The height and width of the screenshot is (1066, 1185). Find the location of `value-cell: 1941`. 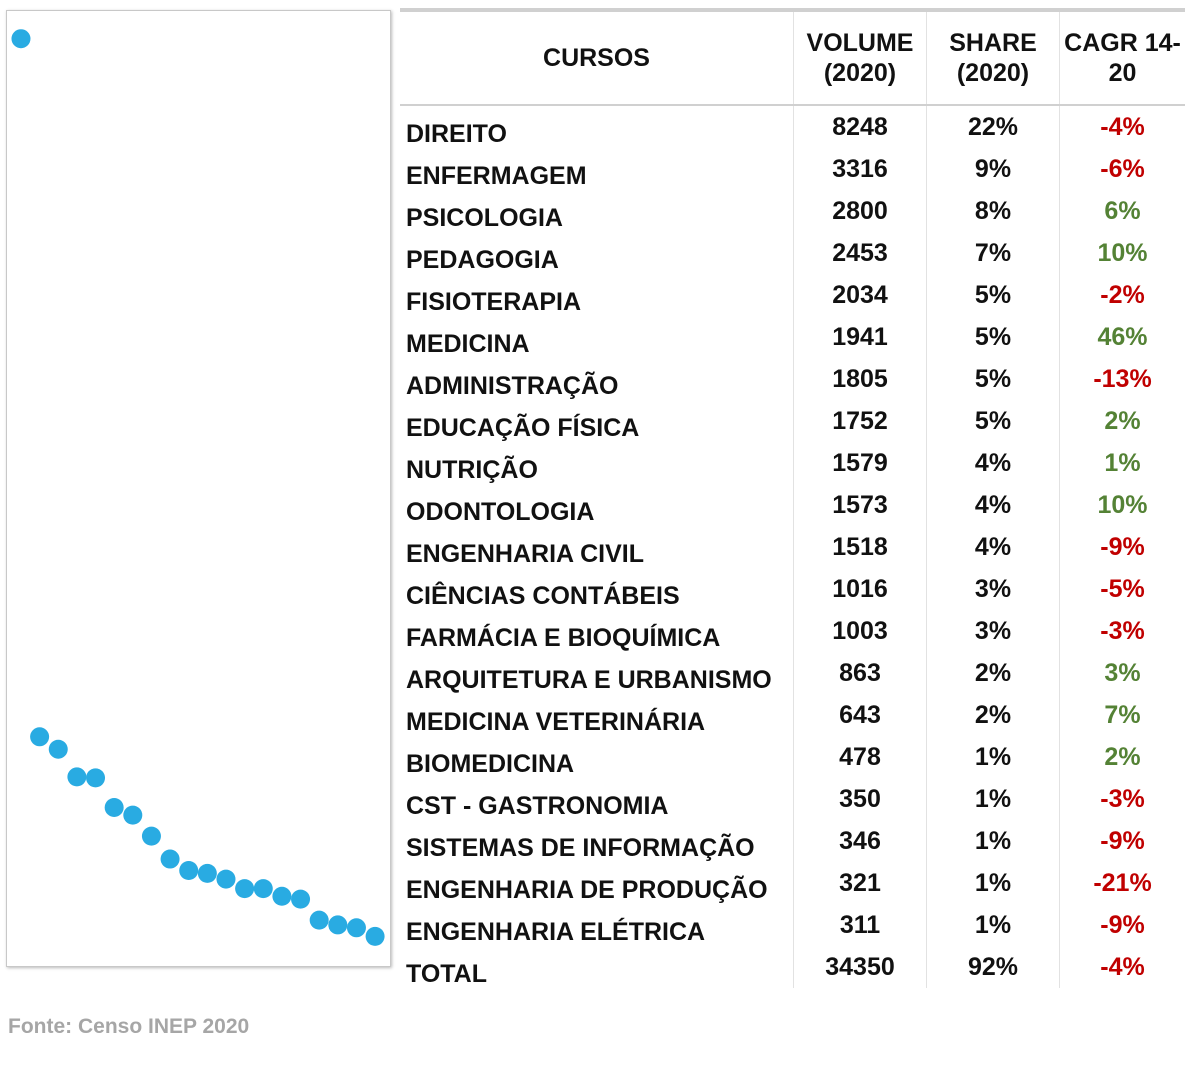

value-cell: 1941 is located at coordinates (860, 337).